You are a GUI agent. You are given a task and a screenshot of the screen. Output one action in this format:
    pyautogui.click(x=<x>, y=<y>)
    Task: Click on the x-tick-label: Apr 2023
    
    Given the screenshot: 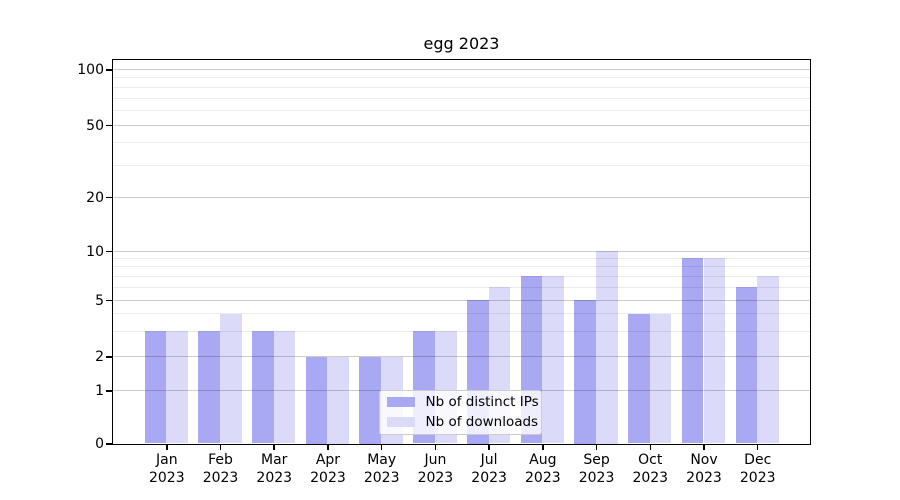 What is the action you would take?
    pyautogui.click(x=328, y=469)
    